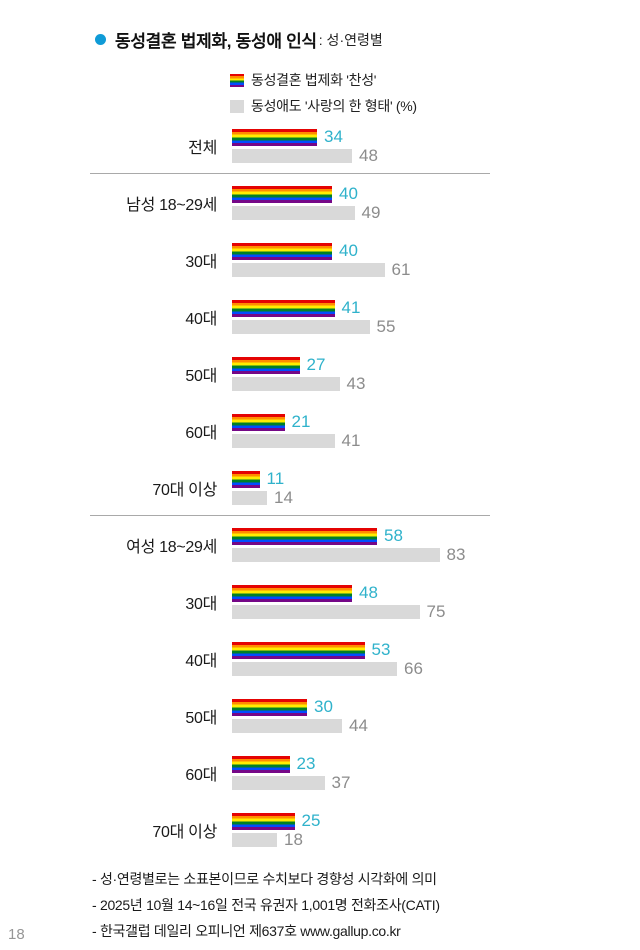 Image resolution: width=640 pixels, height=950 pixels. What do you see at coordinates (246, 931) in the screenshot?
I see `footnote: - 한국갤럽 데일리 오피니언 제637호 www.gallup.co.kr` at bounding box center [246, 931].